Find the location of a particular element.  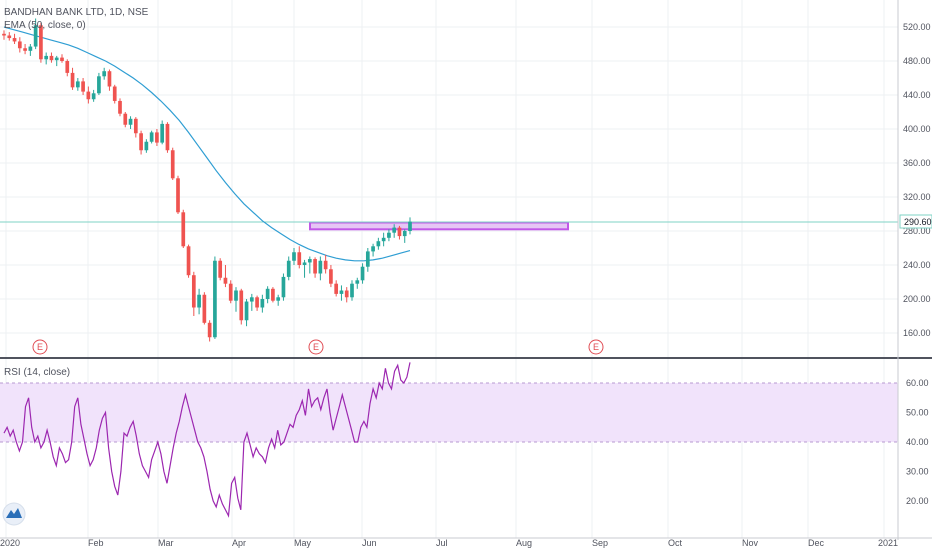

time-tick-label: May is located at coordinates (303, 543).